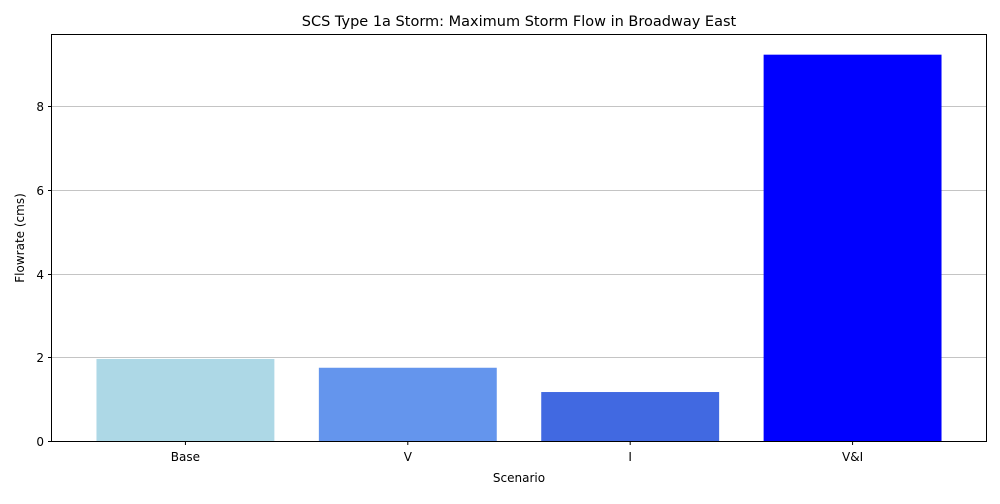  Describe the element at coordinates (852, 457) in the screenshot. I see `x-tick-label: V&I` at that location.